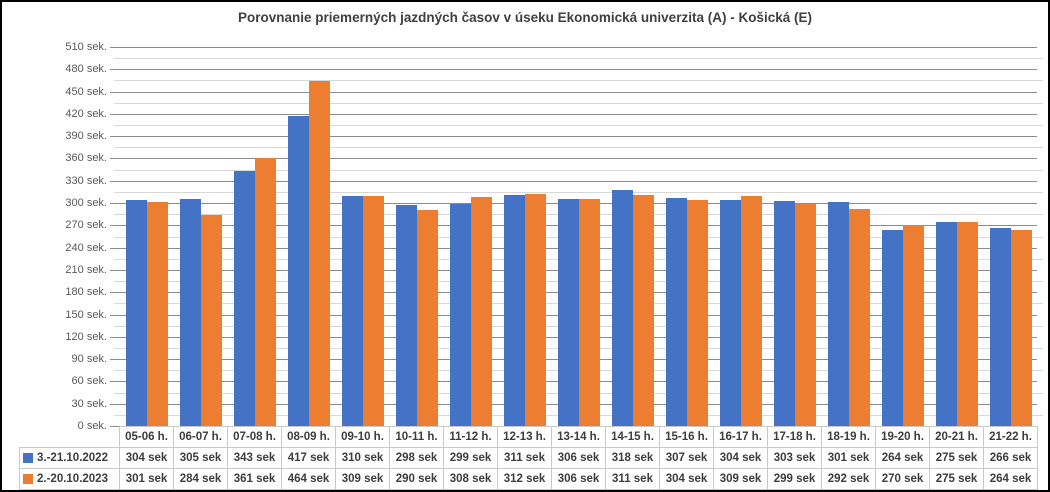 This screenshot has height=492, width=1050. Describe the element at coordinates (514, 310) in the screenshot. I see `bar-3.-21.10.2022-12-13 h.` at that location.